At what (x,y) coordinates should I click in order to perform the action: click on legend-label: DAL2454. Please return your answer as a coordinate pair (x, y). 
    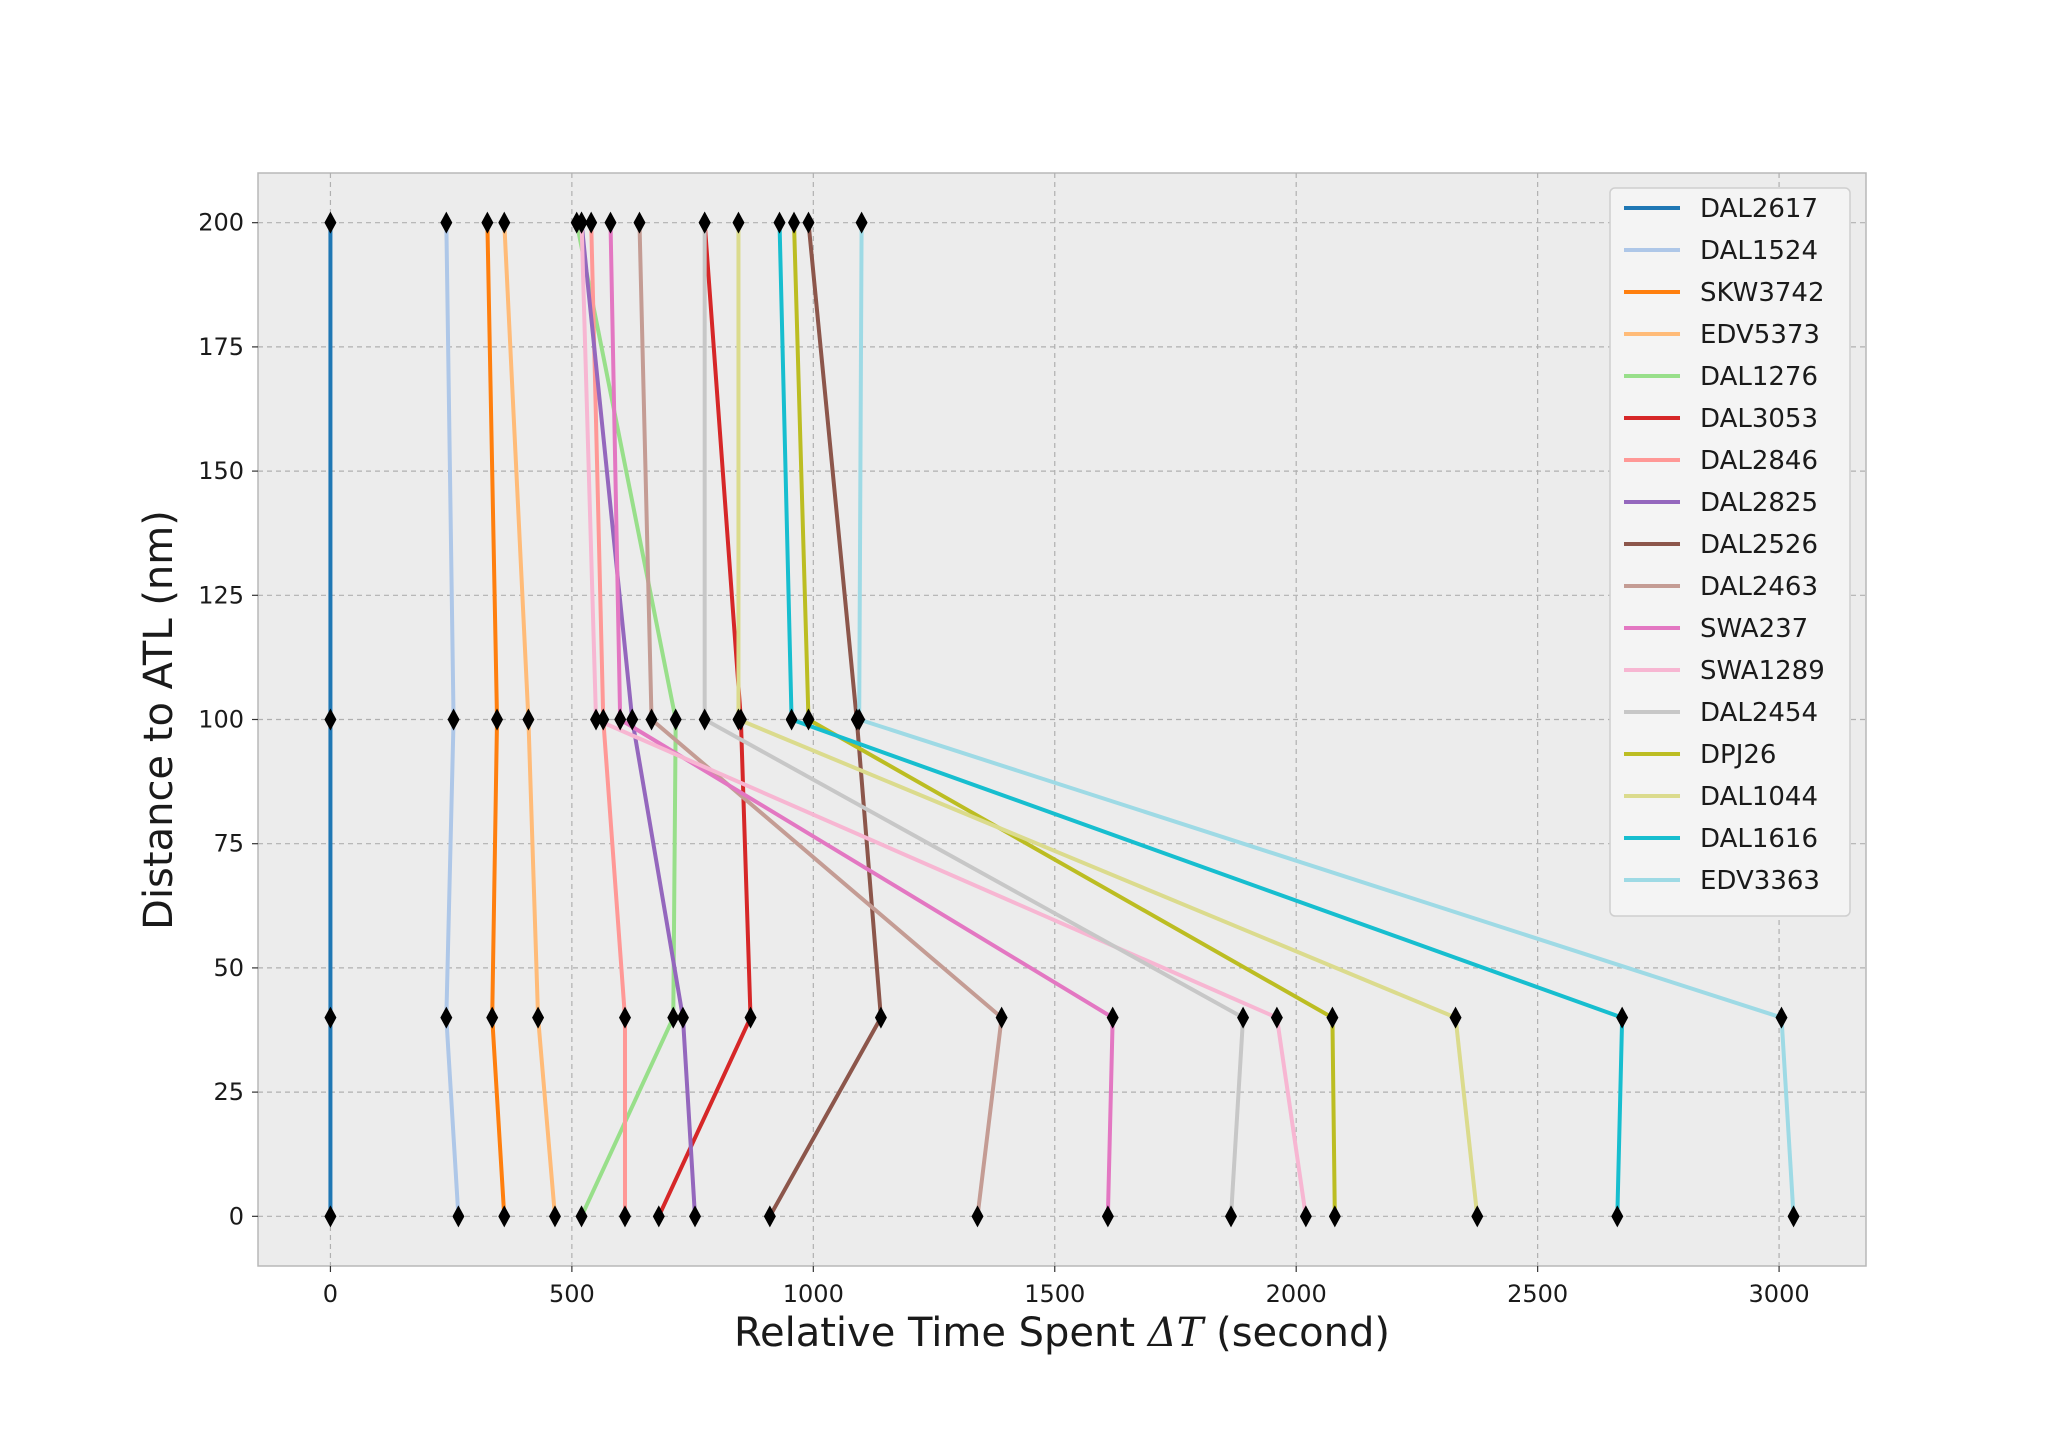
    Looking at the image, I should click on (1759, 713).